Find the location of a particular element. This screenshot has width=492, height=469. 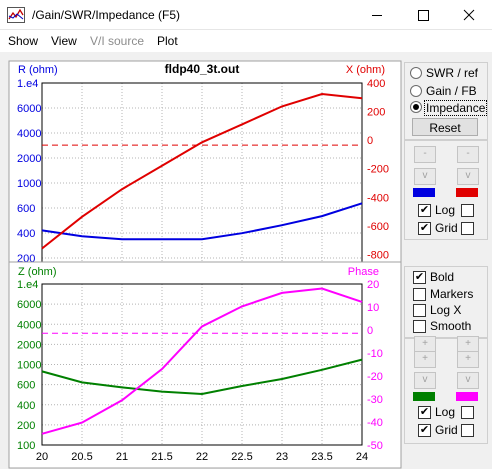

right-tick-label: -200 is located at coordinates (378, 170).